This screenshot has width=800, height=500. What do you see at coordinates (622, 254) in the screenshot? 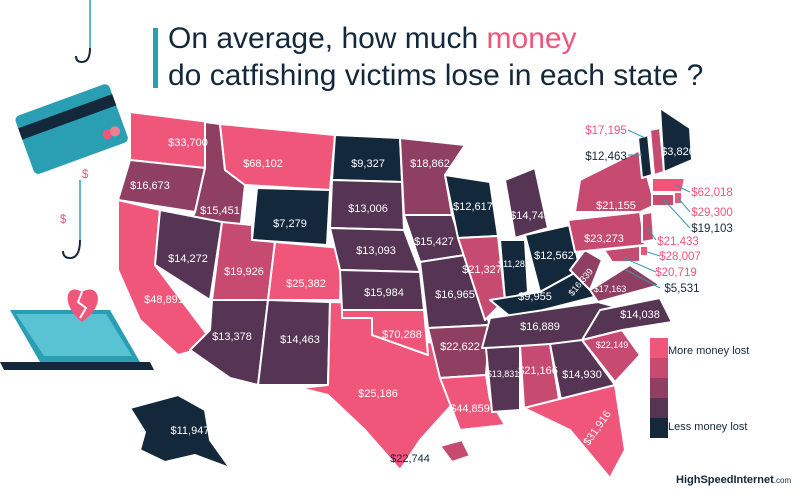
I see `state-MD` at bounding box center [622, 254].